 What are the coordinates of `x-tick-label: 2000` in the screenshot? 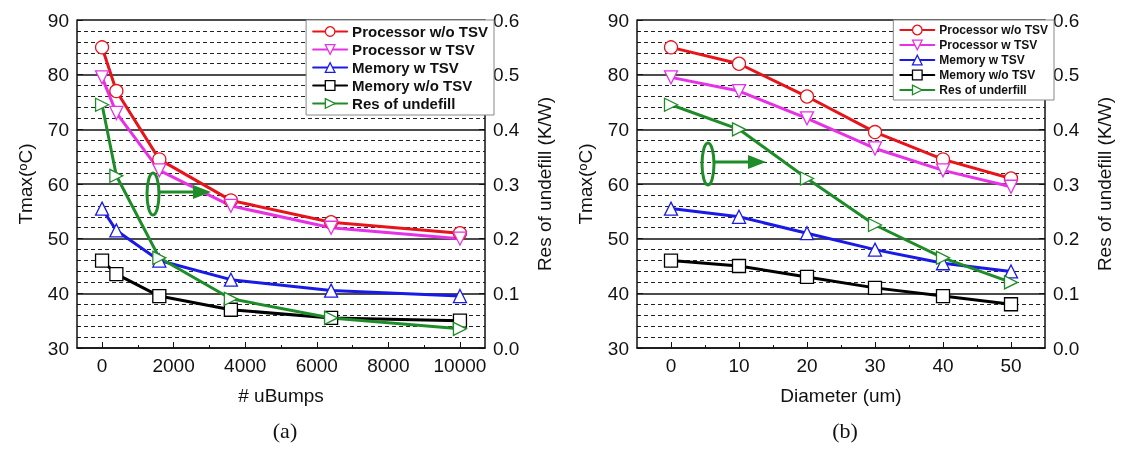 It's located at (173, 365).